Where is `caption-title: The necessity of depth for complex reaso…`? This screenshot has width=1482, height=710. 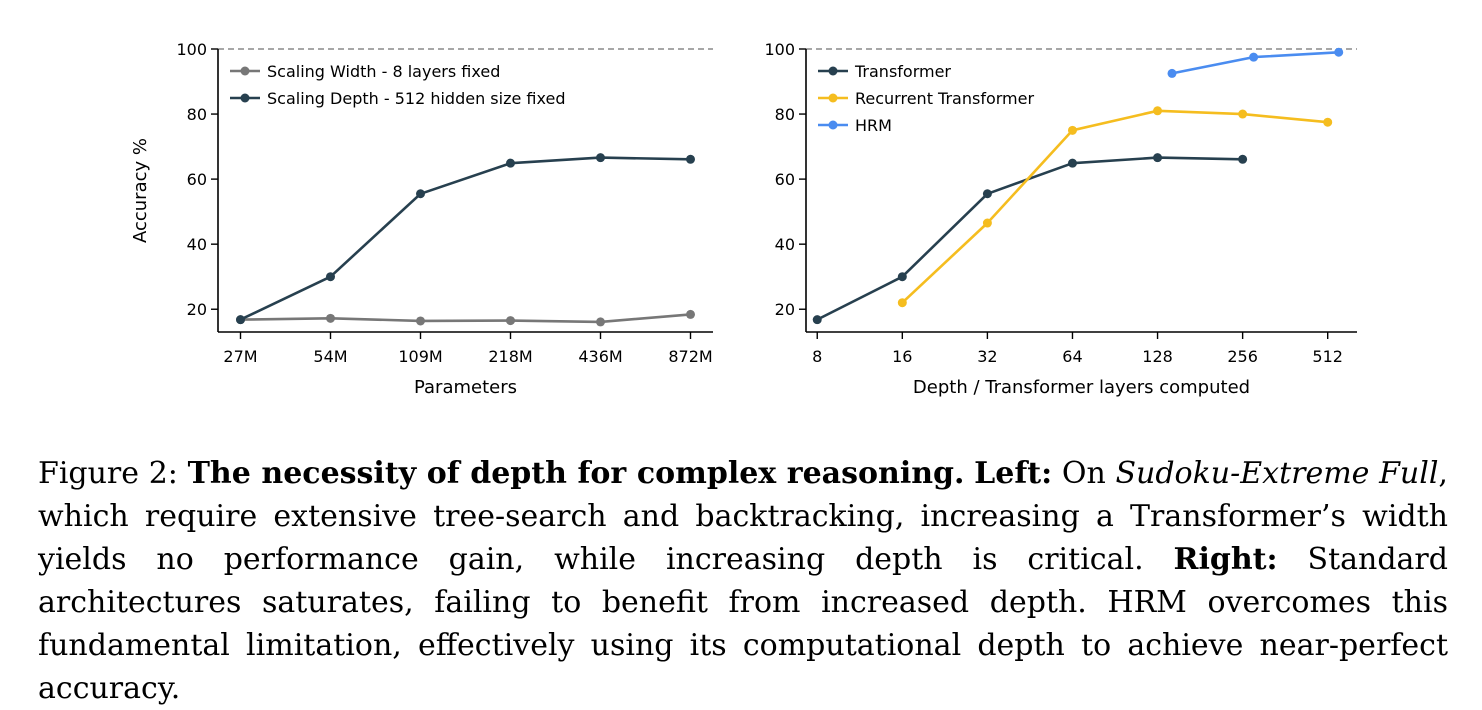 caption-title: The necessity of depth for complex reaso… is located at coordinates (576, 473).